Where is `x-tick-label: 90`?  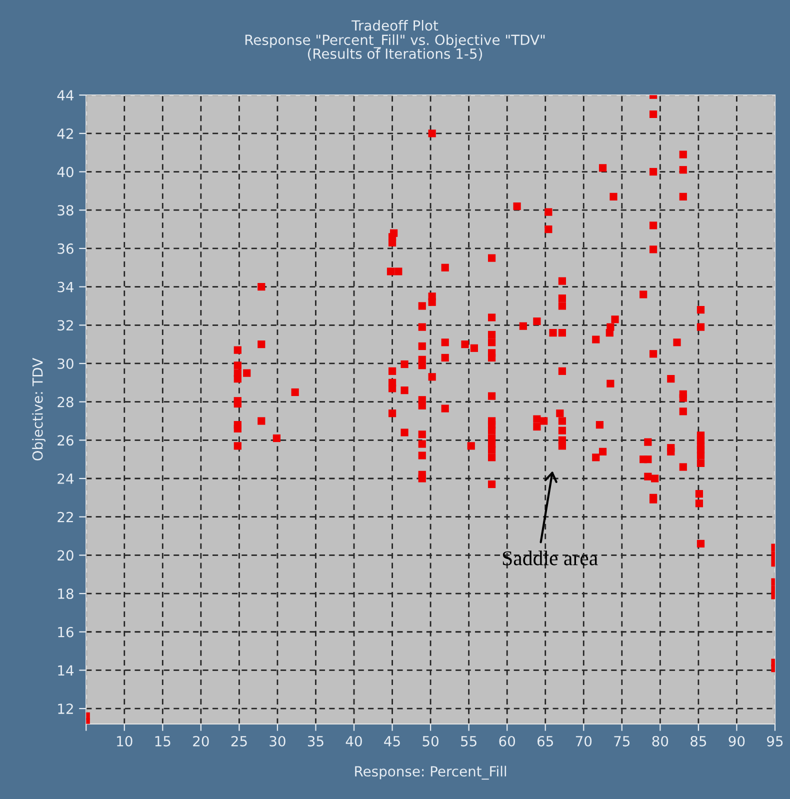 x-tick-label: 90 is located at coordinates (736, 741).